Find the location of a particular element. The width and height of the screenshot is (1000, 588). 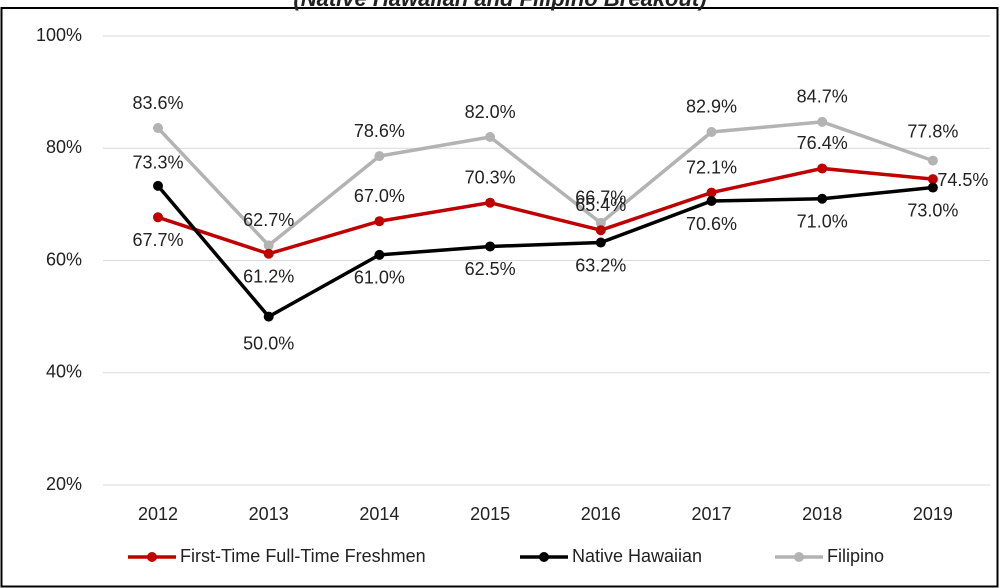

data-label: 78.6% is located at coordinates (379, 131).